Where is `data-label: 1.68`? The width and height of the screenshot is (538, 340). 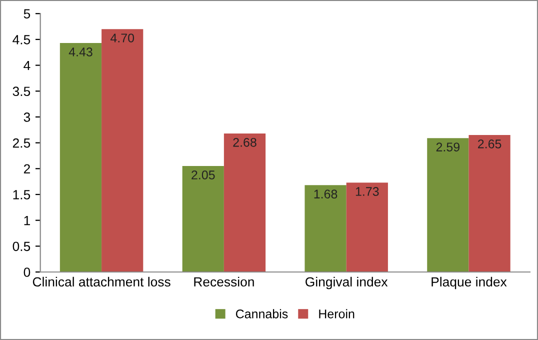
data-label: 1.68 is located at coordinates (326, 194).